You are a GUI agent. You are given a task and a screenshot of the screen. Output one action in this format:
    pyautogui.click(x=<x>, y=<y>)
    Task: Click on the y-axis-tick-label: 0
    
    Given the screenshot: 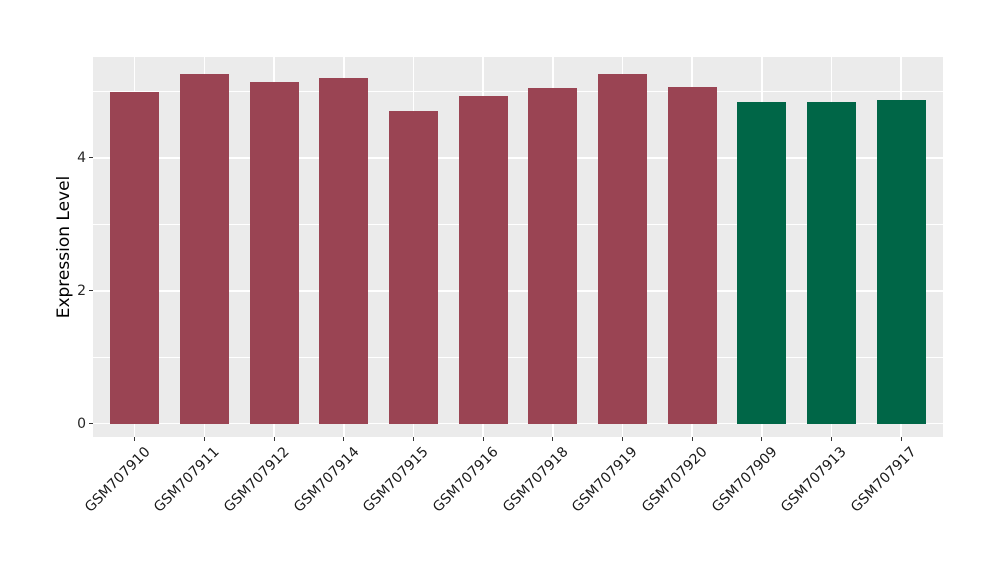 What is the action you would take?
    pyautogui.click(x=81, y=423)
    